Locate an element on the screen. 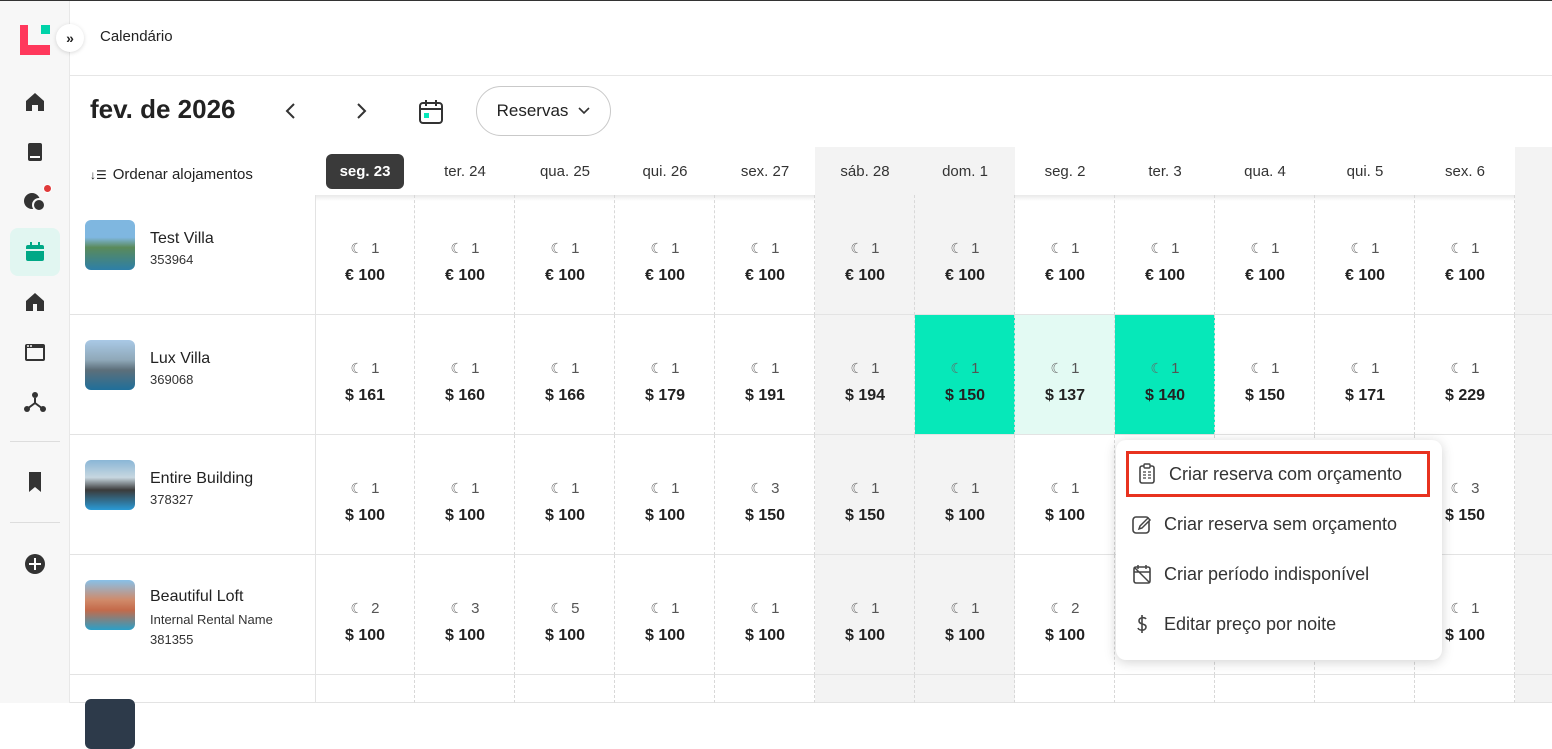 This screenshot has height=749, width=1552. property-row: Lux Villa 369068 is located at coordinates (192, 375).